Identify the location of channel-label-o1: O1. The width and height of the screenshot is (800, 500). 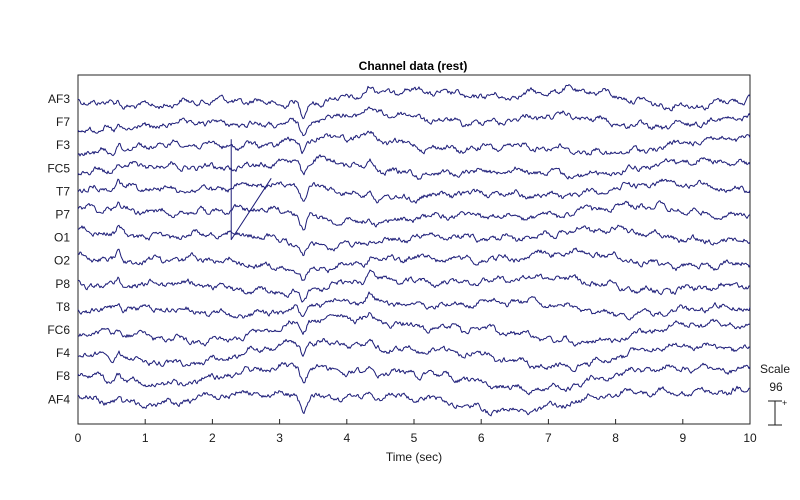
(62, 238).